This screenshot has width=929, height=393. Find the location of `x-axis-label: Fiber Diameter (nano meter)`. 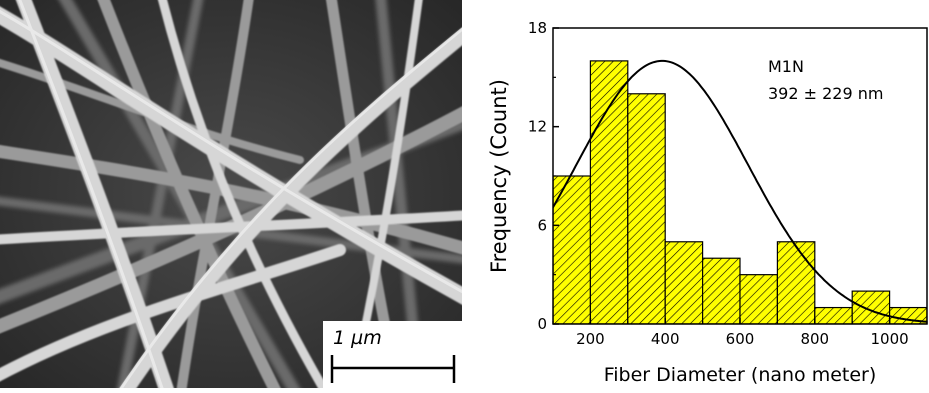

x-axis-label: Fiber Diameter (nano meter) is located at coordinates (740, 375).